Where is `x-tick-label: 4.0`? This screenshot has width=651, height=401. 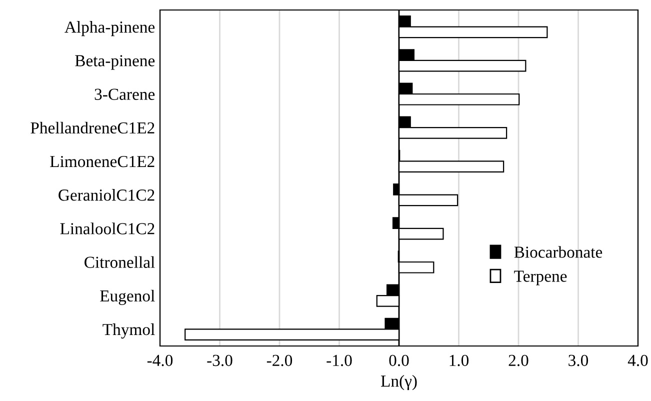 x-tick-label: 4.0 is located at coordinates (638, 360).